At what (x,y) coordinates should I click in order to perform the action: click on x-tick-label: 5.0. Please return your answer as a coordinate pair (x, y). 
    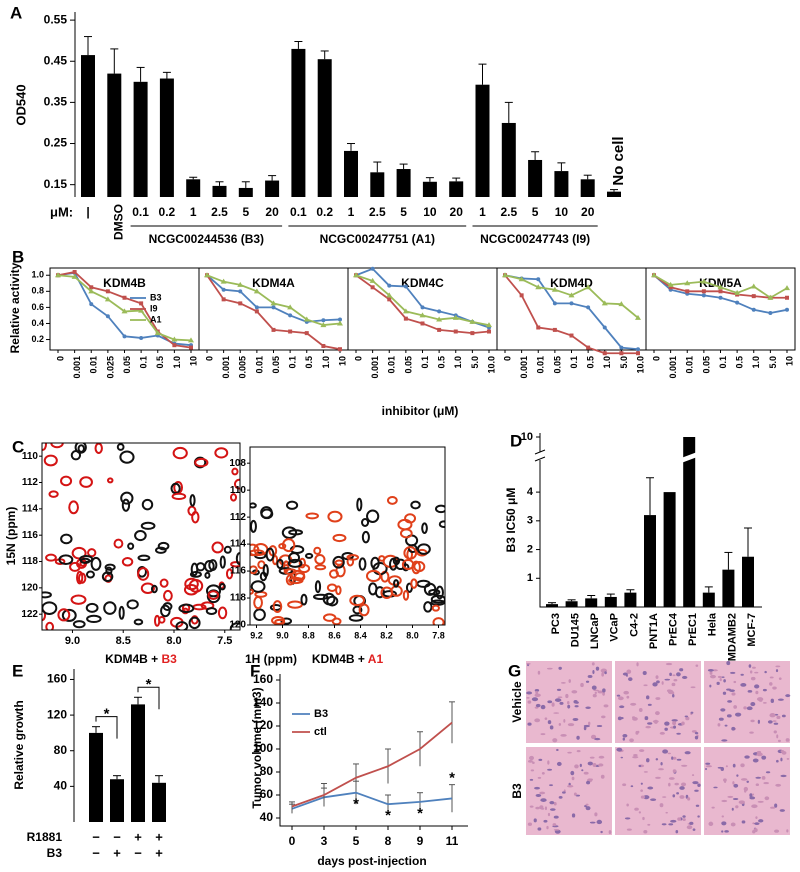
    Looking at the image, I should click on (475, 362).